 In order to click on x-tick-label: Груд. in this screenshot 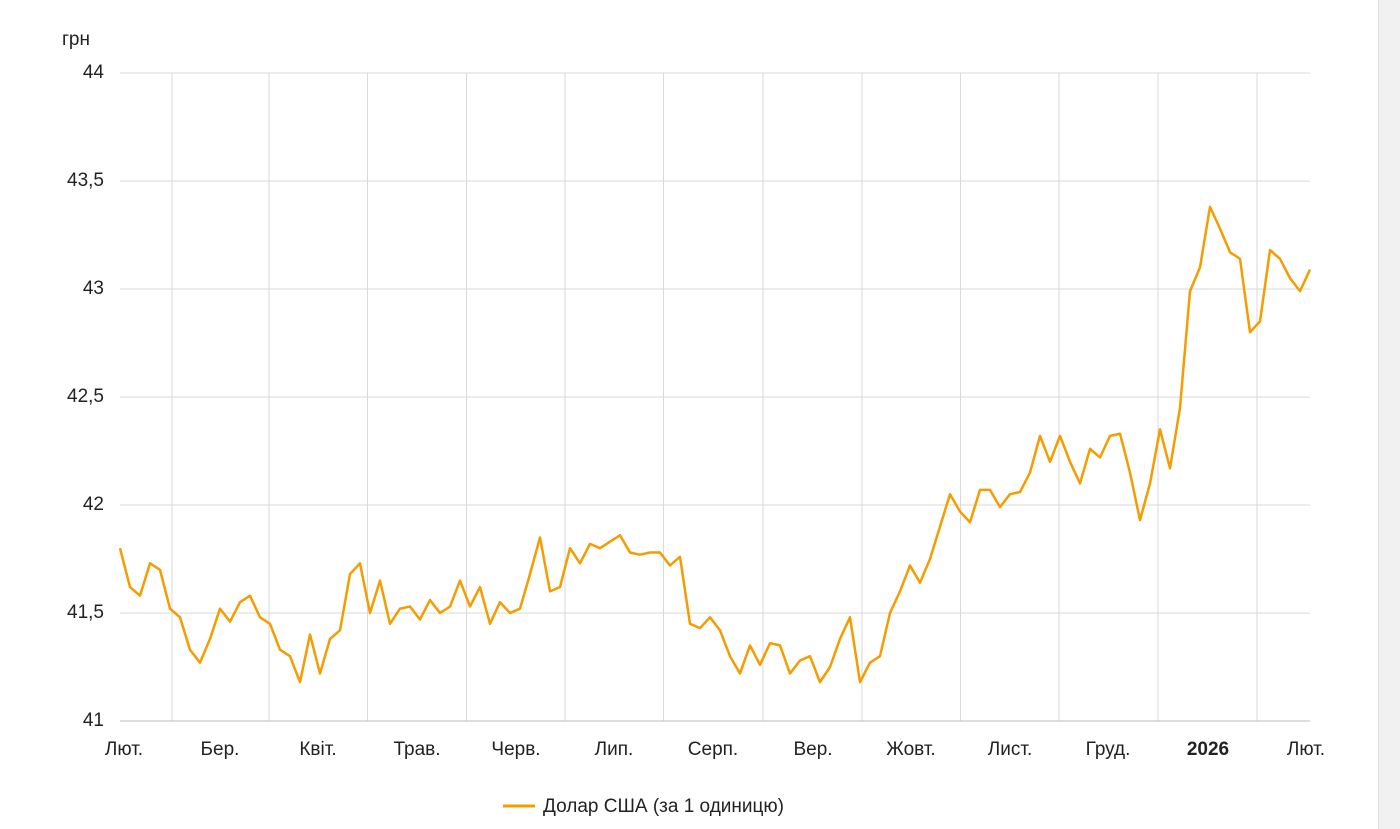, I will do `click(1108, 749)`.